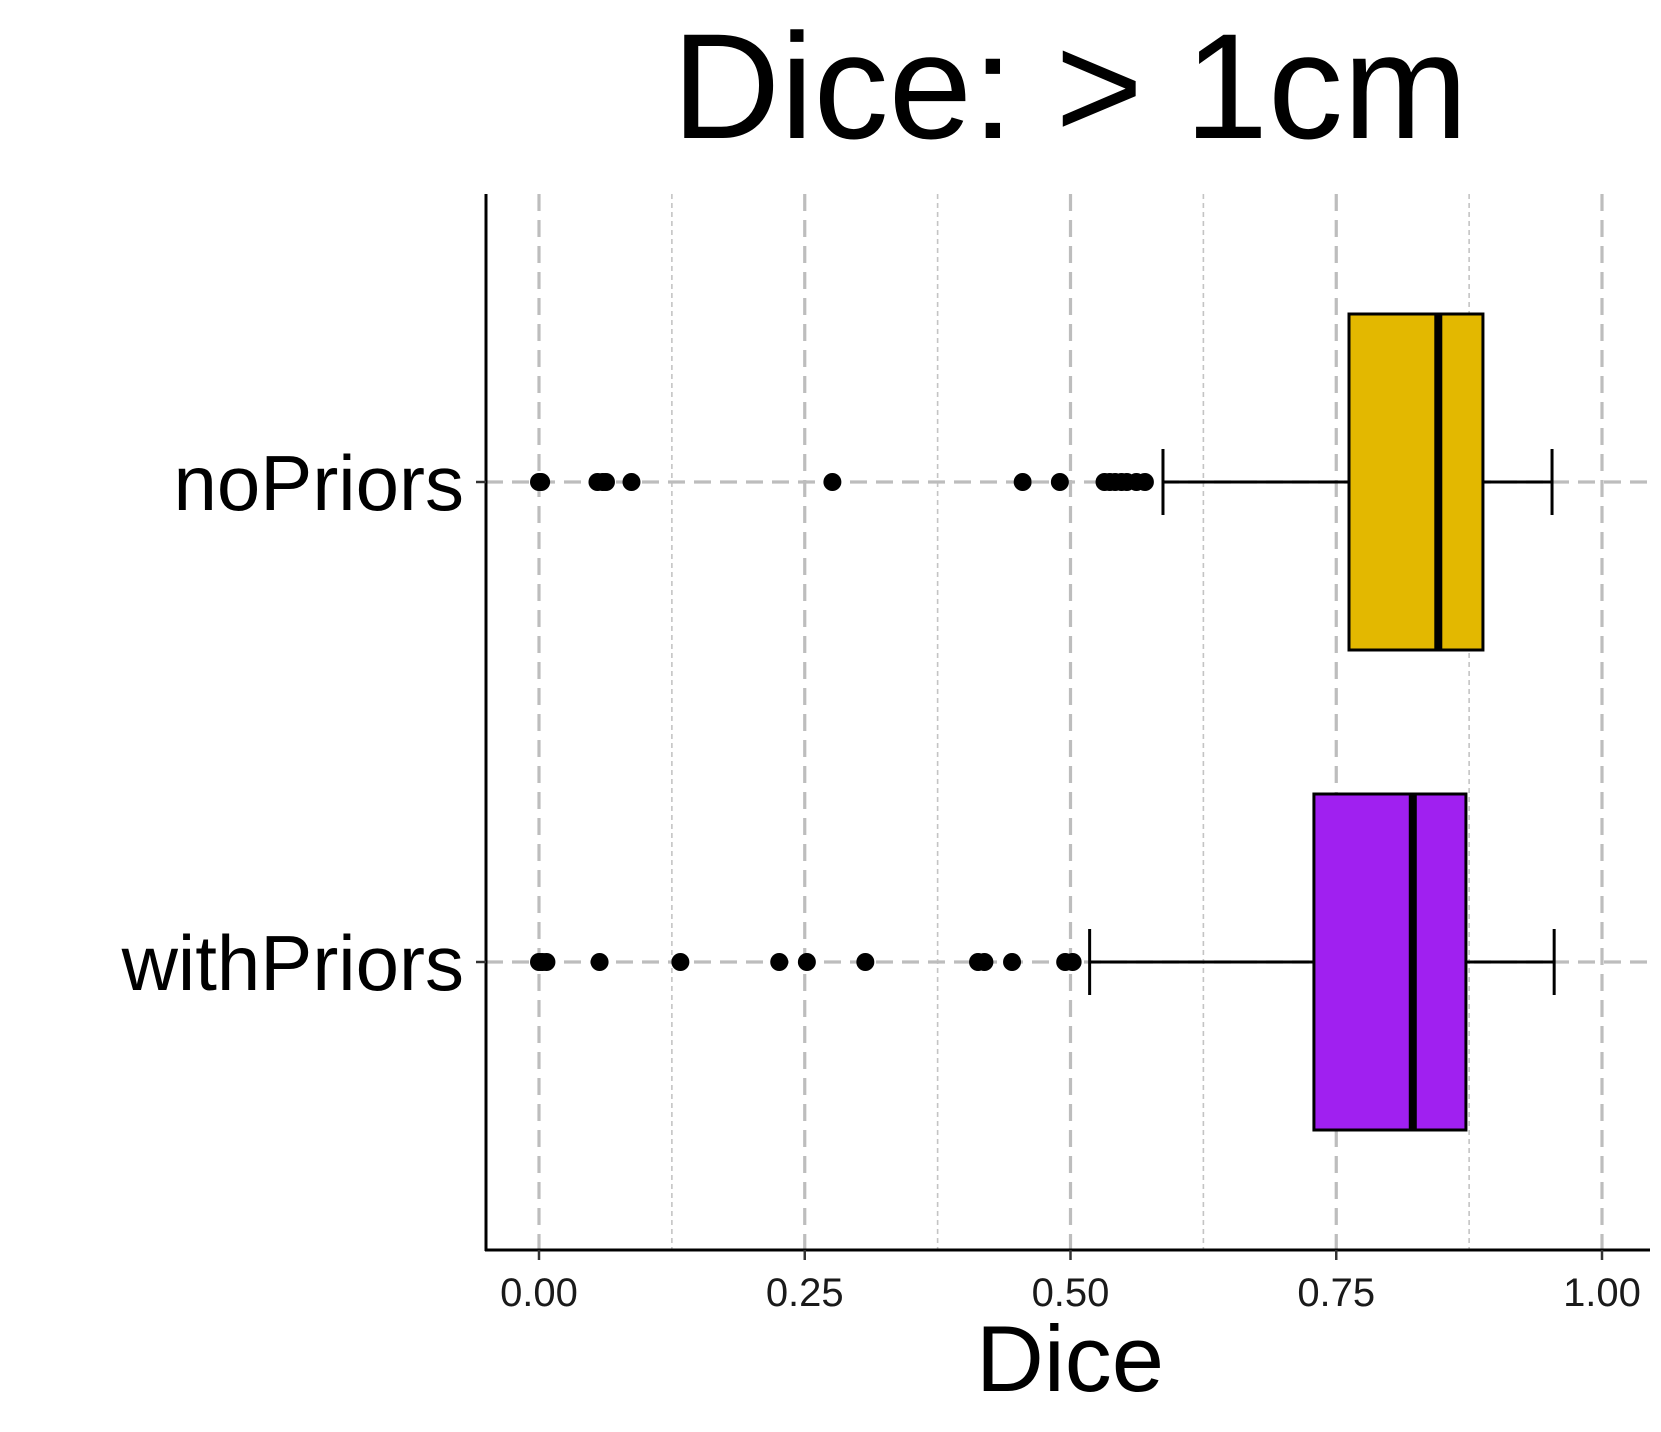 This screenshot has width=1661, height=1432. Describe the element at coordinates (805, 1293) in the screenshot. I see `x-tick-label: 0.25` at that location.